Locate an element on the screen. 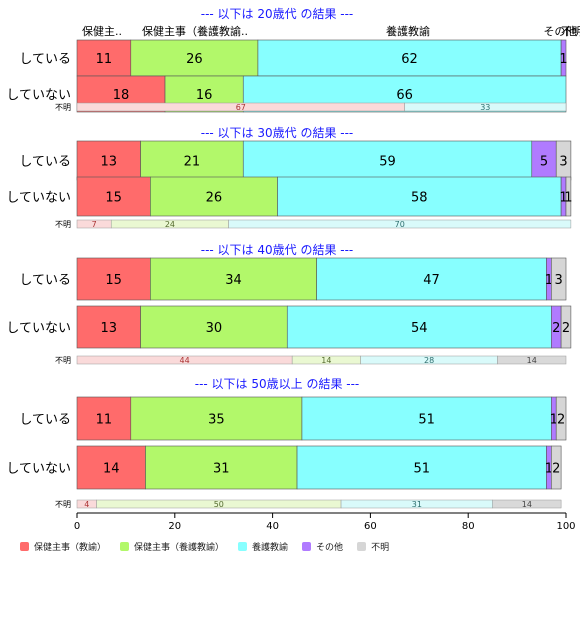  unknown-bar-value-label: 33 is located at coordinates (485, 107).